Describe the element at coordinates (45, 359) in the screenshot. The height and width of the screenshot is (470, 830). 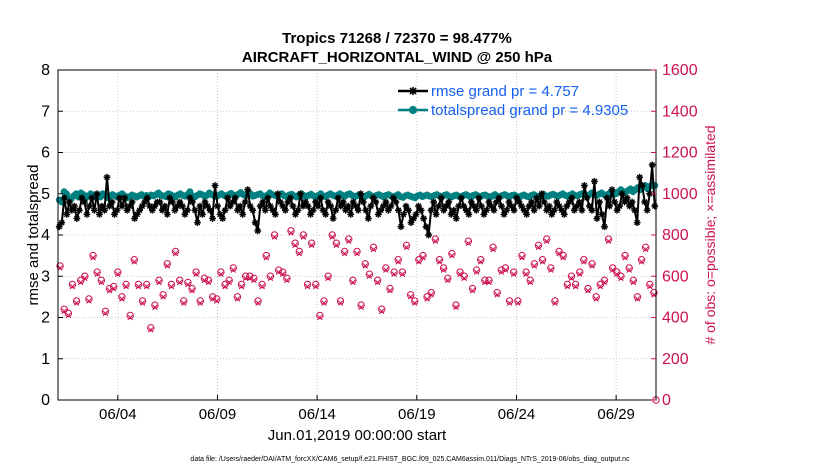
I see `y-tick-left-label: 1` at that location.